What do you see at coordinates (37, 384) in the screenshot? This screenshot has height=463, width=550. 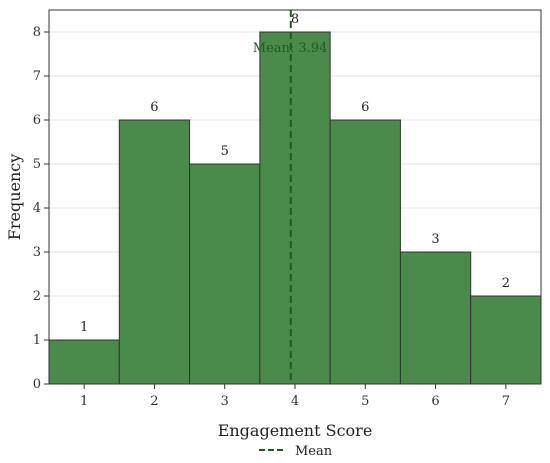 I see `y-tick-label: 0` at bounding box center [37, 384].